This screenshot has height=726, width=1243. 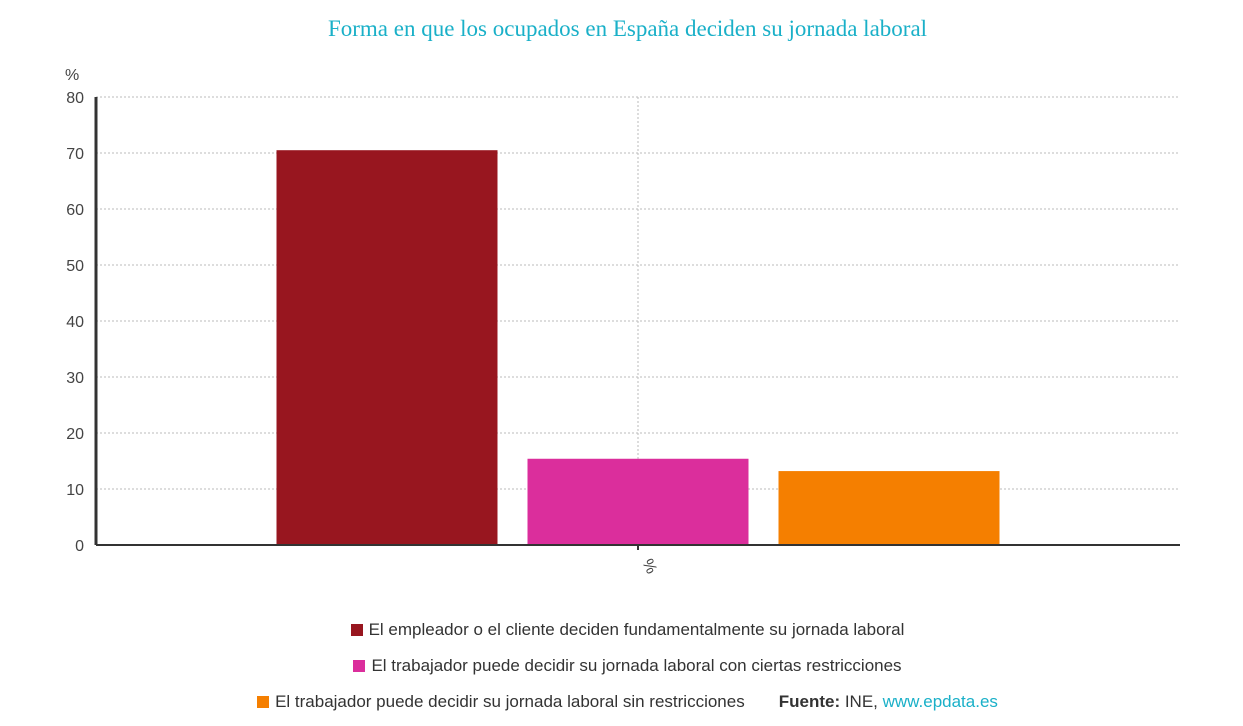 I want to click on y-tick-label: 40, so click(x=75, y=322).